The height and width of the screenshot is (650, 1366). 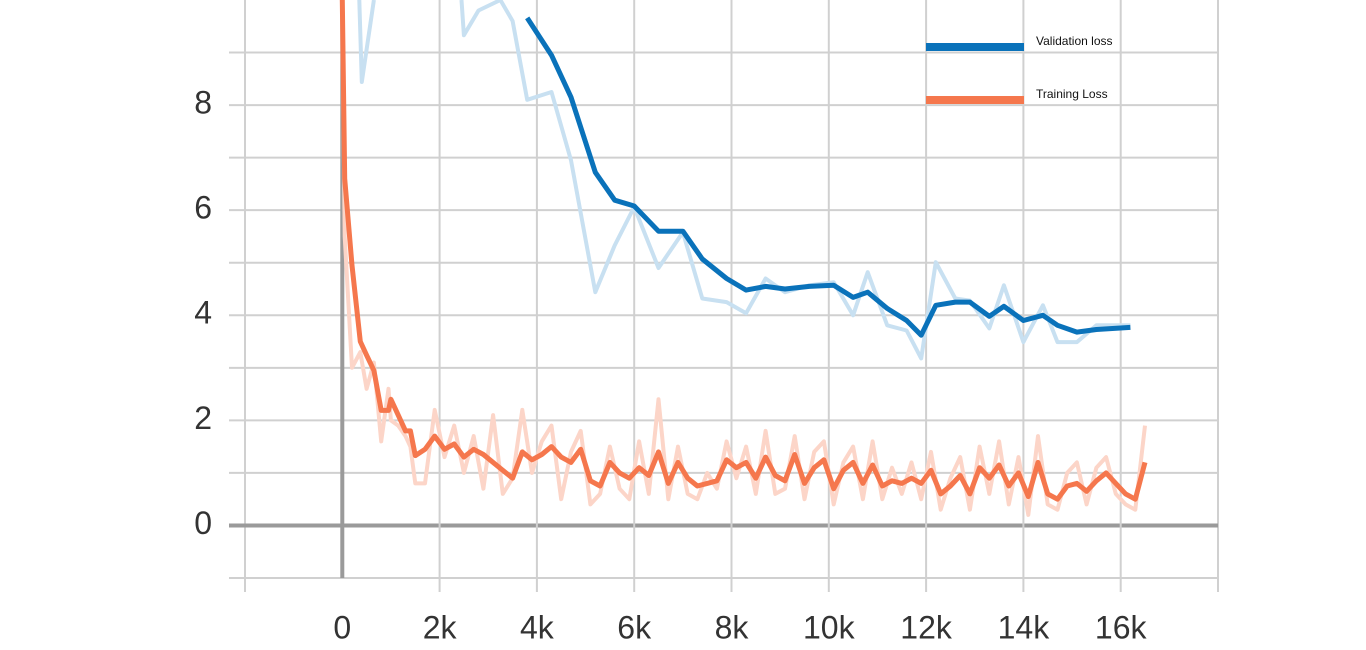 What do you see at coordinates (203, 418) in the screenshot?
I see `y-tick-label: 2` at bounding box center [203, 418].